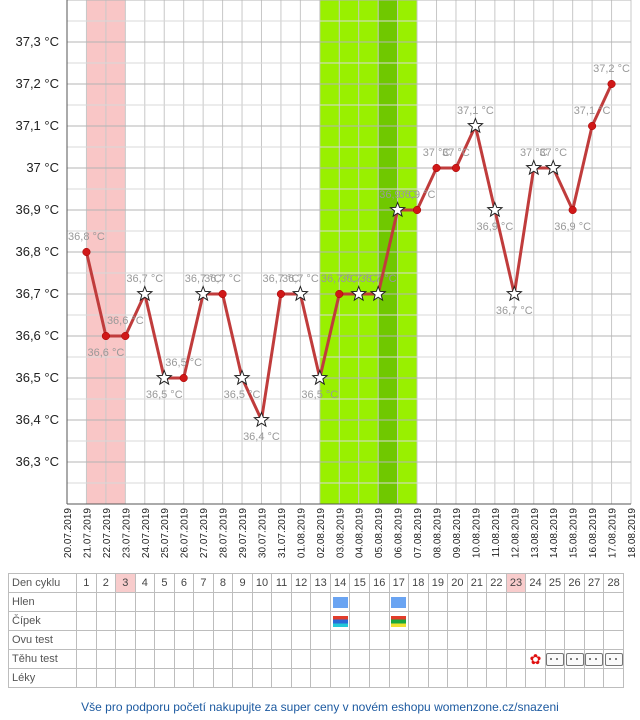  I want to click on x-tick-label: 22.07.2019, so click(107, 533).